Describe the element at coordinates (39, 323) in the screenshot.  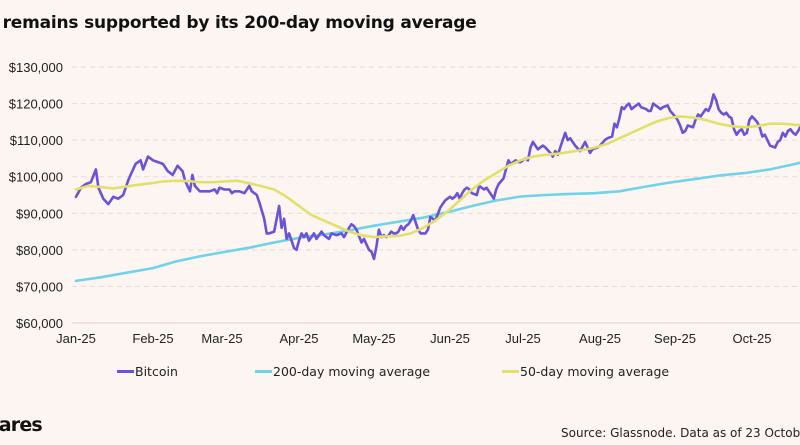
I see `y-tick-label: $60,000` at that location.